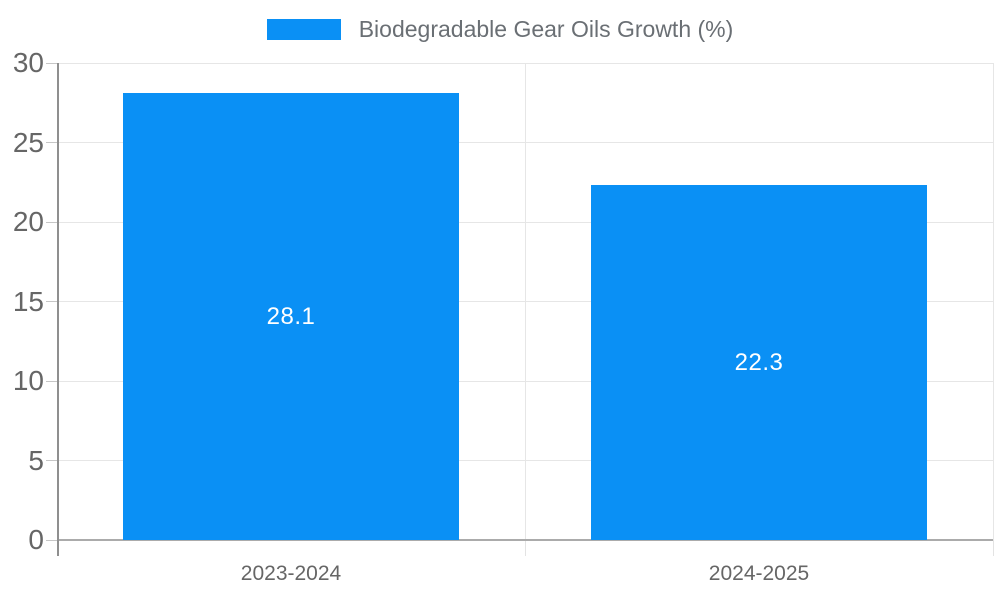 Image resolution: width=1000 pixels, height=600 pixels. Describe the element at coordinates (28, 380) in the screenshot. I see `y-axis-tick-label: 10` at that location.